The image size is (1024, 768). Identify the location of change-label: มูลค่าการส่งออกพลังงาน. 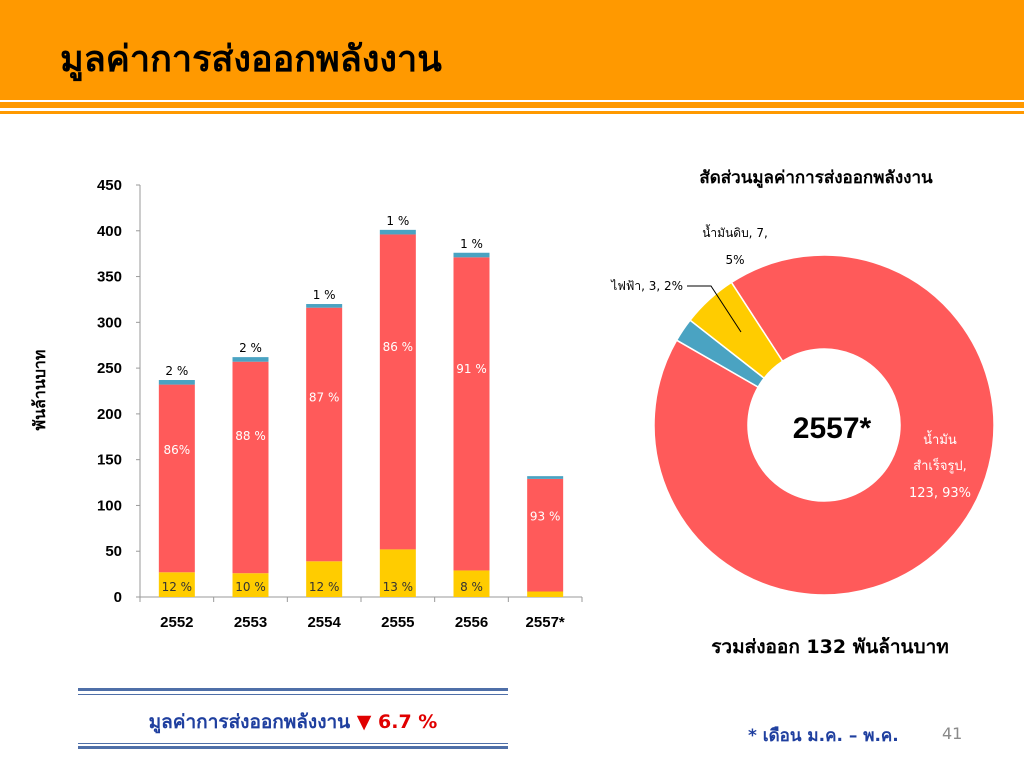
(249, 722).